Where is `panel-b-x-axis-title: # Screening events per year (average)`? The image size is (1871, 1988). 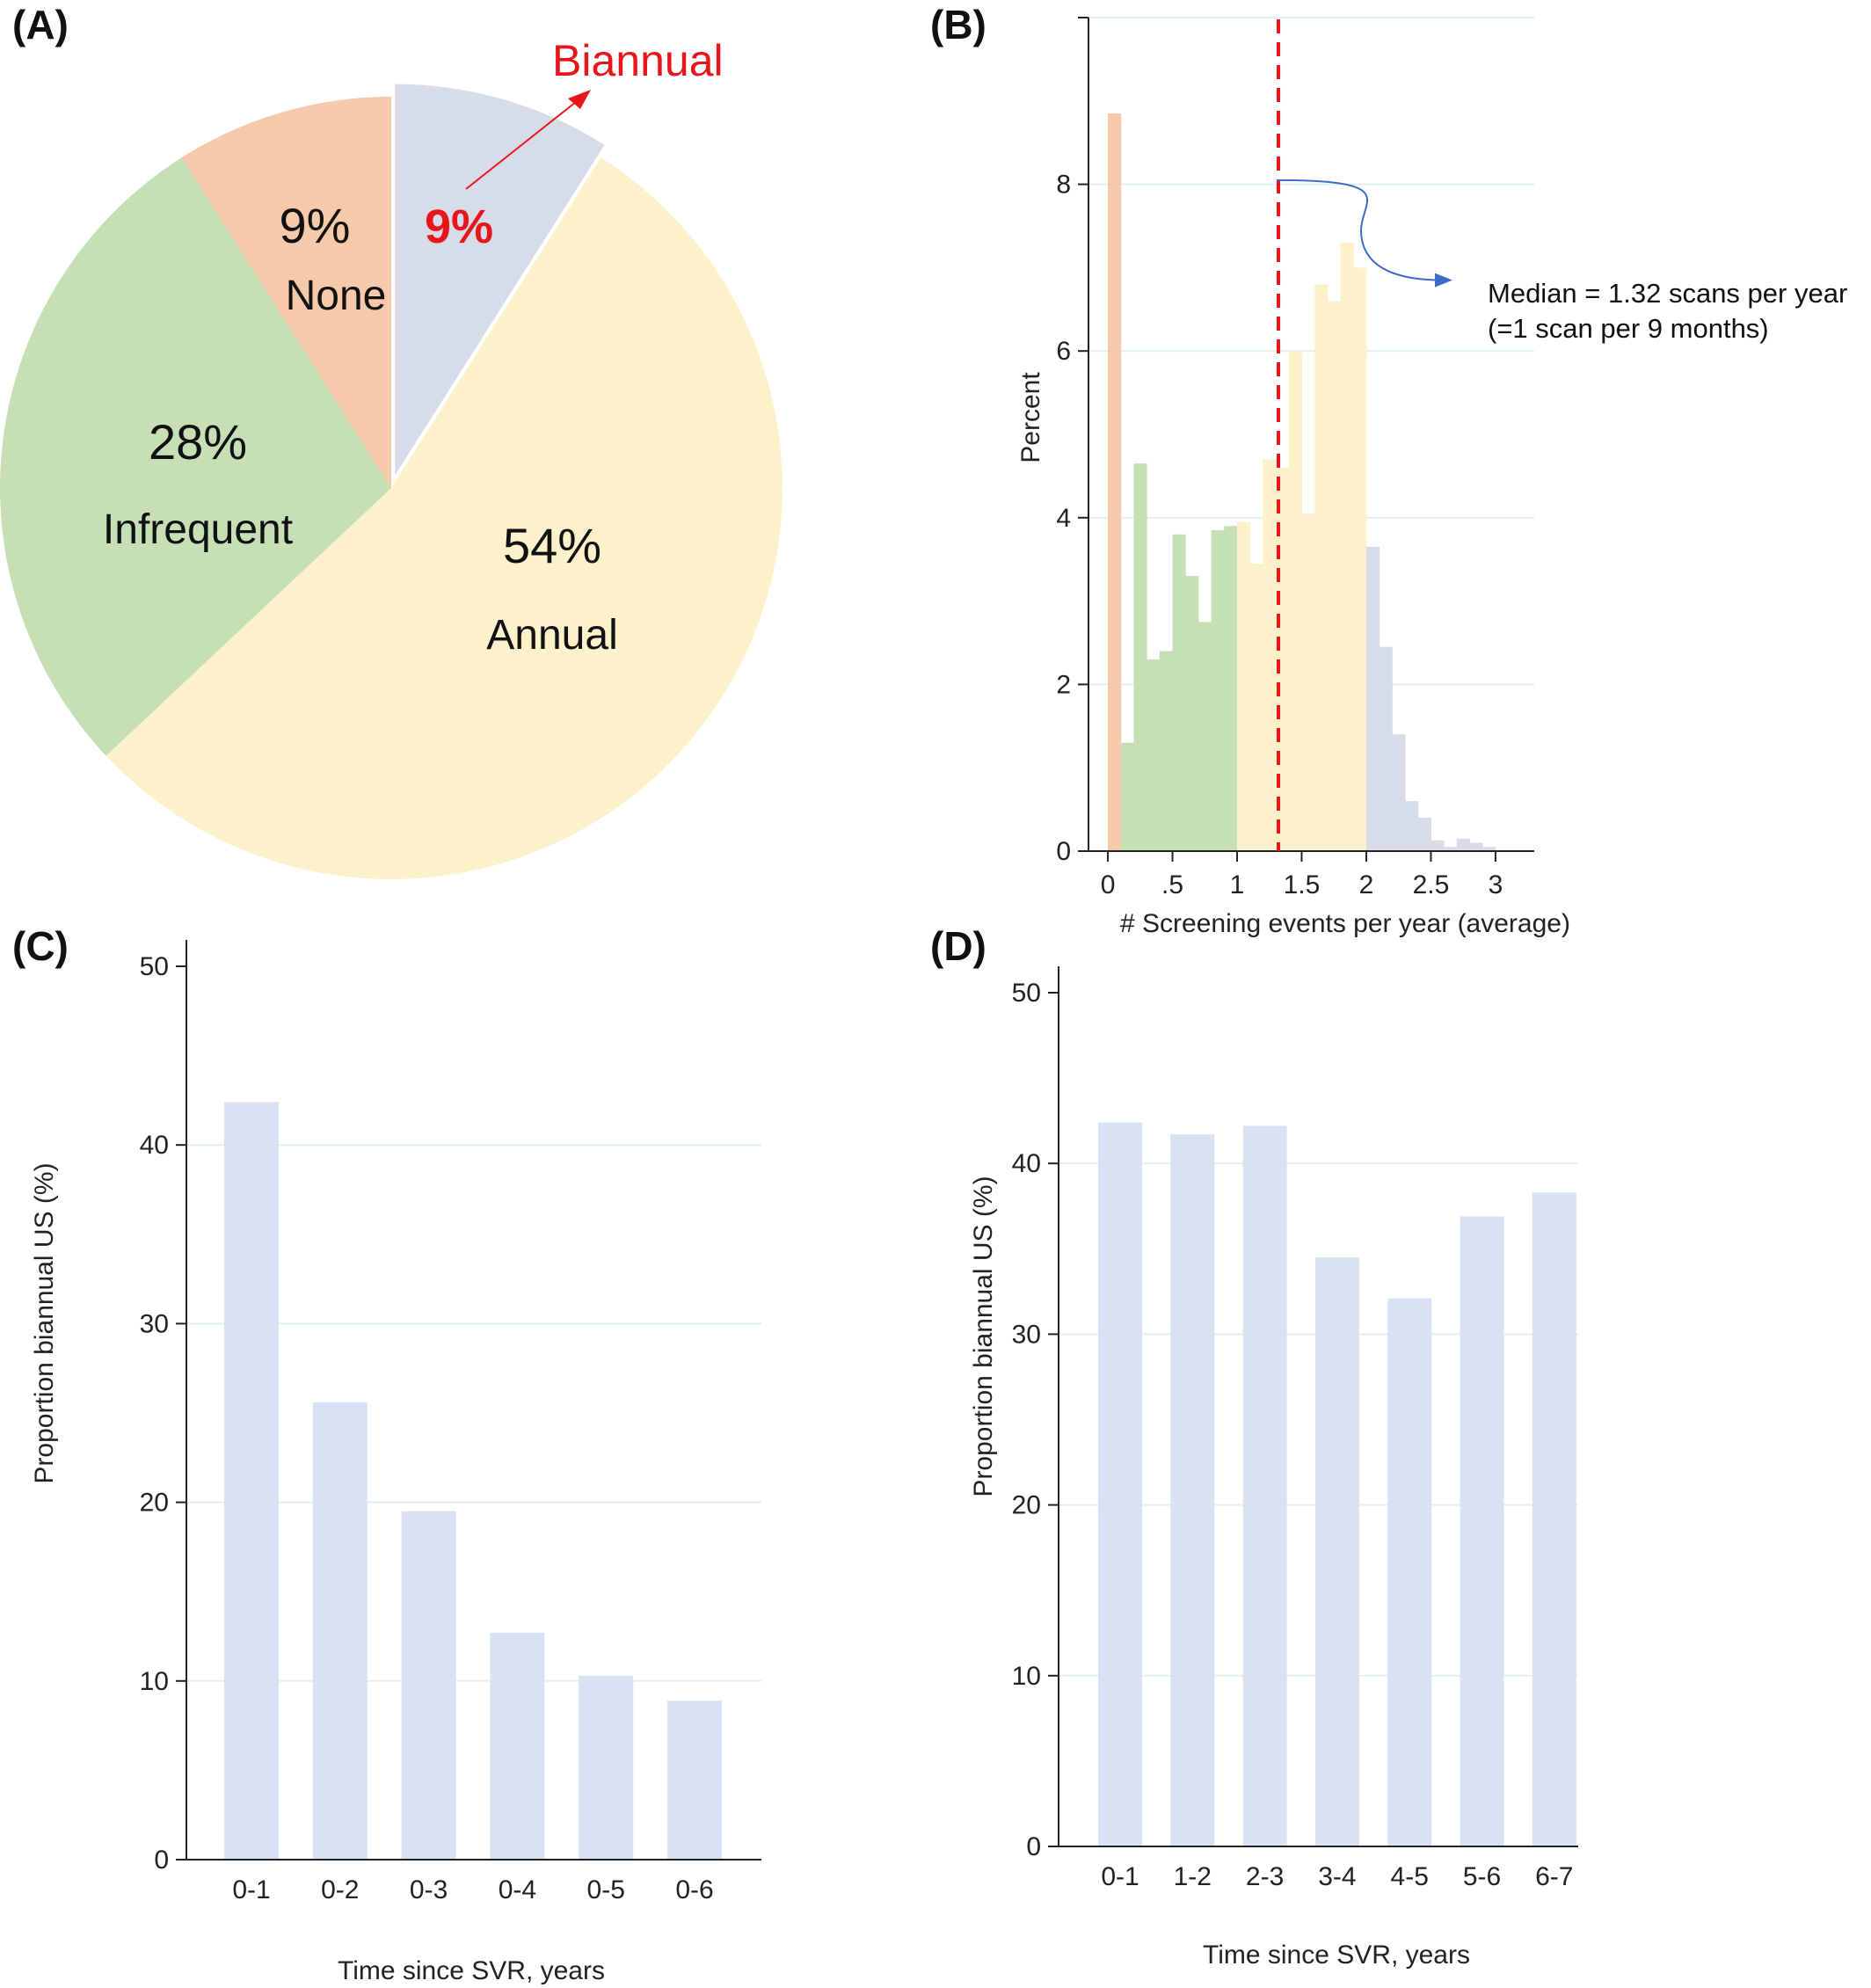 panel-b-x-axis-title: # Screening events per year (average) is located at coordinates (1345, 923).